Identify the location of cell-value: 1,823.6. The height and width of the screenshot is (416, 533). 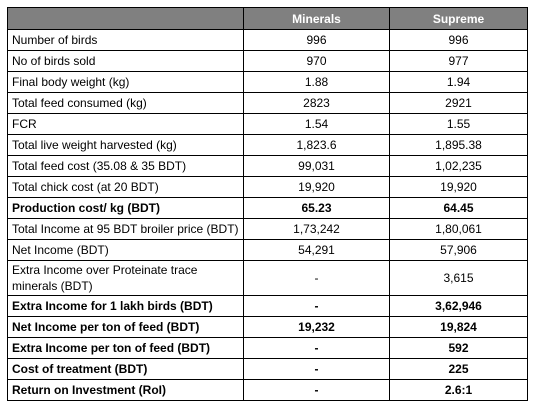
(316, 145).